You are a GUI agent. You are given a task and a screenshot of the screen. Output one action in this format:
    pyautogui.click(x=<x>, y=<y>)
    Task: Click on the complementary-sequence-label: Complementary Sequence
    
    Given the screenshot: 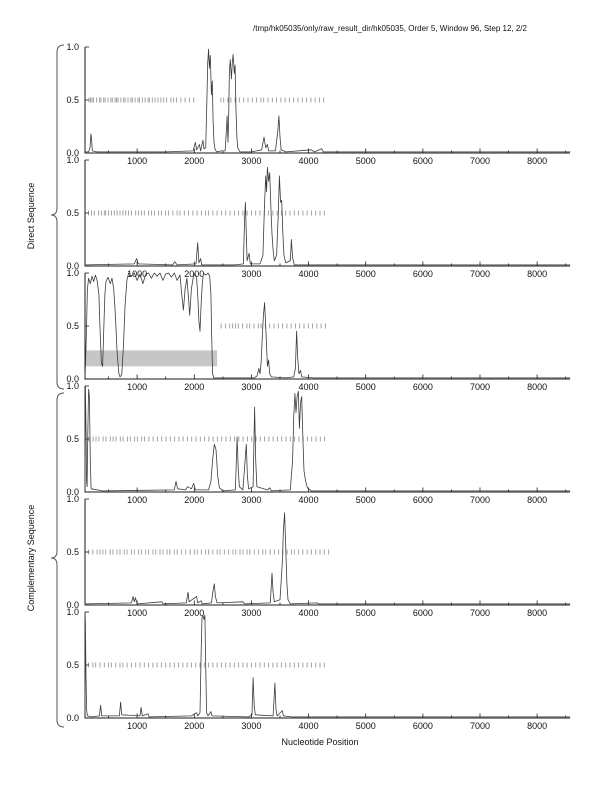 What is the action you would take?
    pyautogui.click(x=31, y=558)
    